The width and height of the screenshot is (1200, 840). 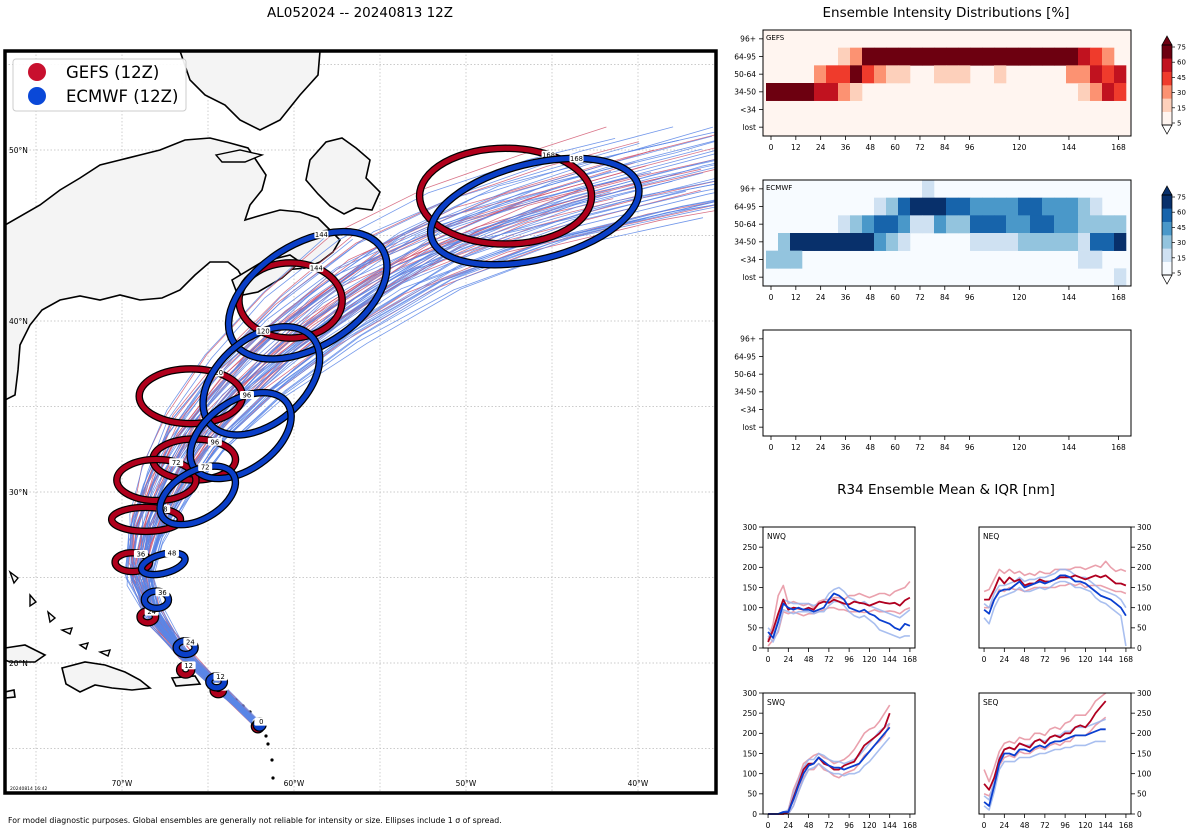 I want to click on longitude-label: 50°W, so click(x=466, y=783).